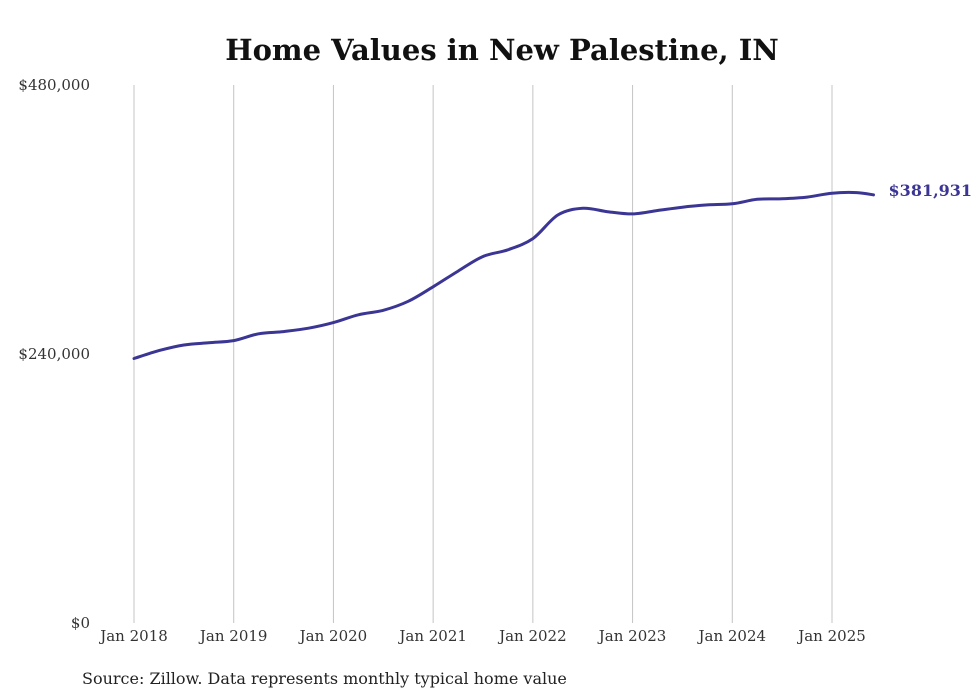  What do you see at coordinates (831, 636) in the screenshot?
I see `x-tick-label: Jan 2025` at bounding box center [831, 636].